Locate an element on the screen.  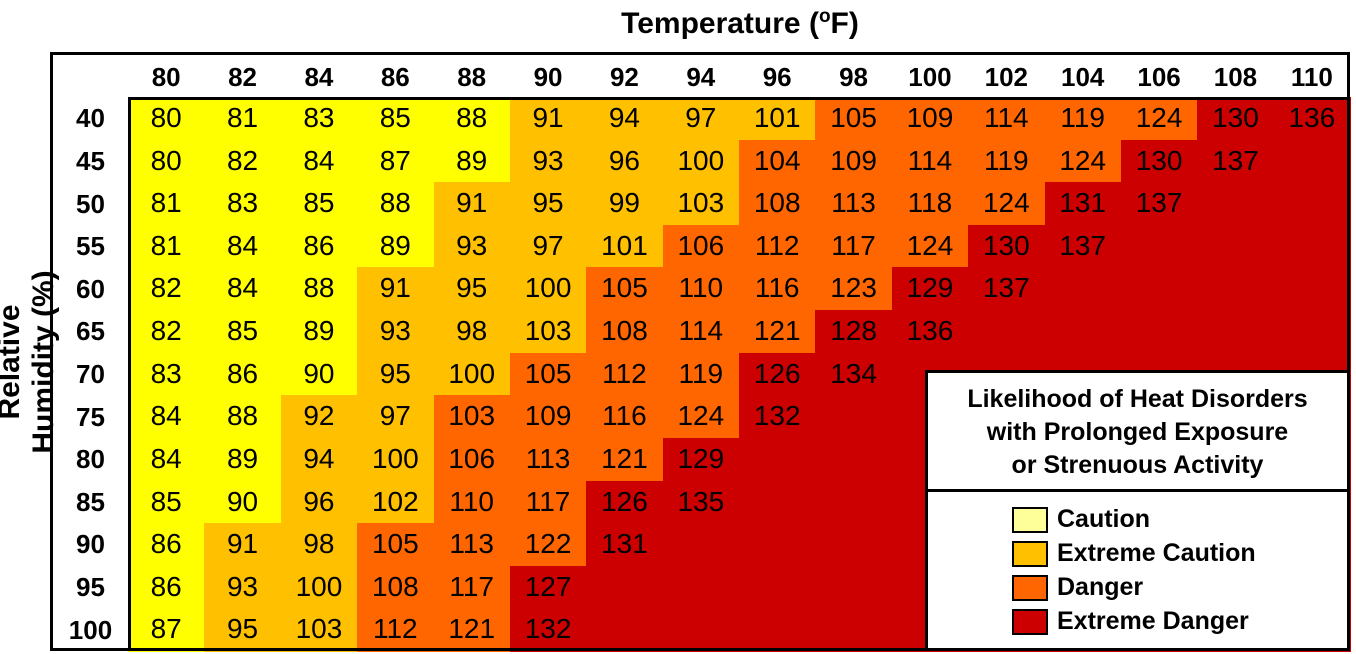
heat-index-value: 134 is located at coordinates (853, 373).